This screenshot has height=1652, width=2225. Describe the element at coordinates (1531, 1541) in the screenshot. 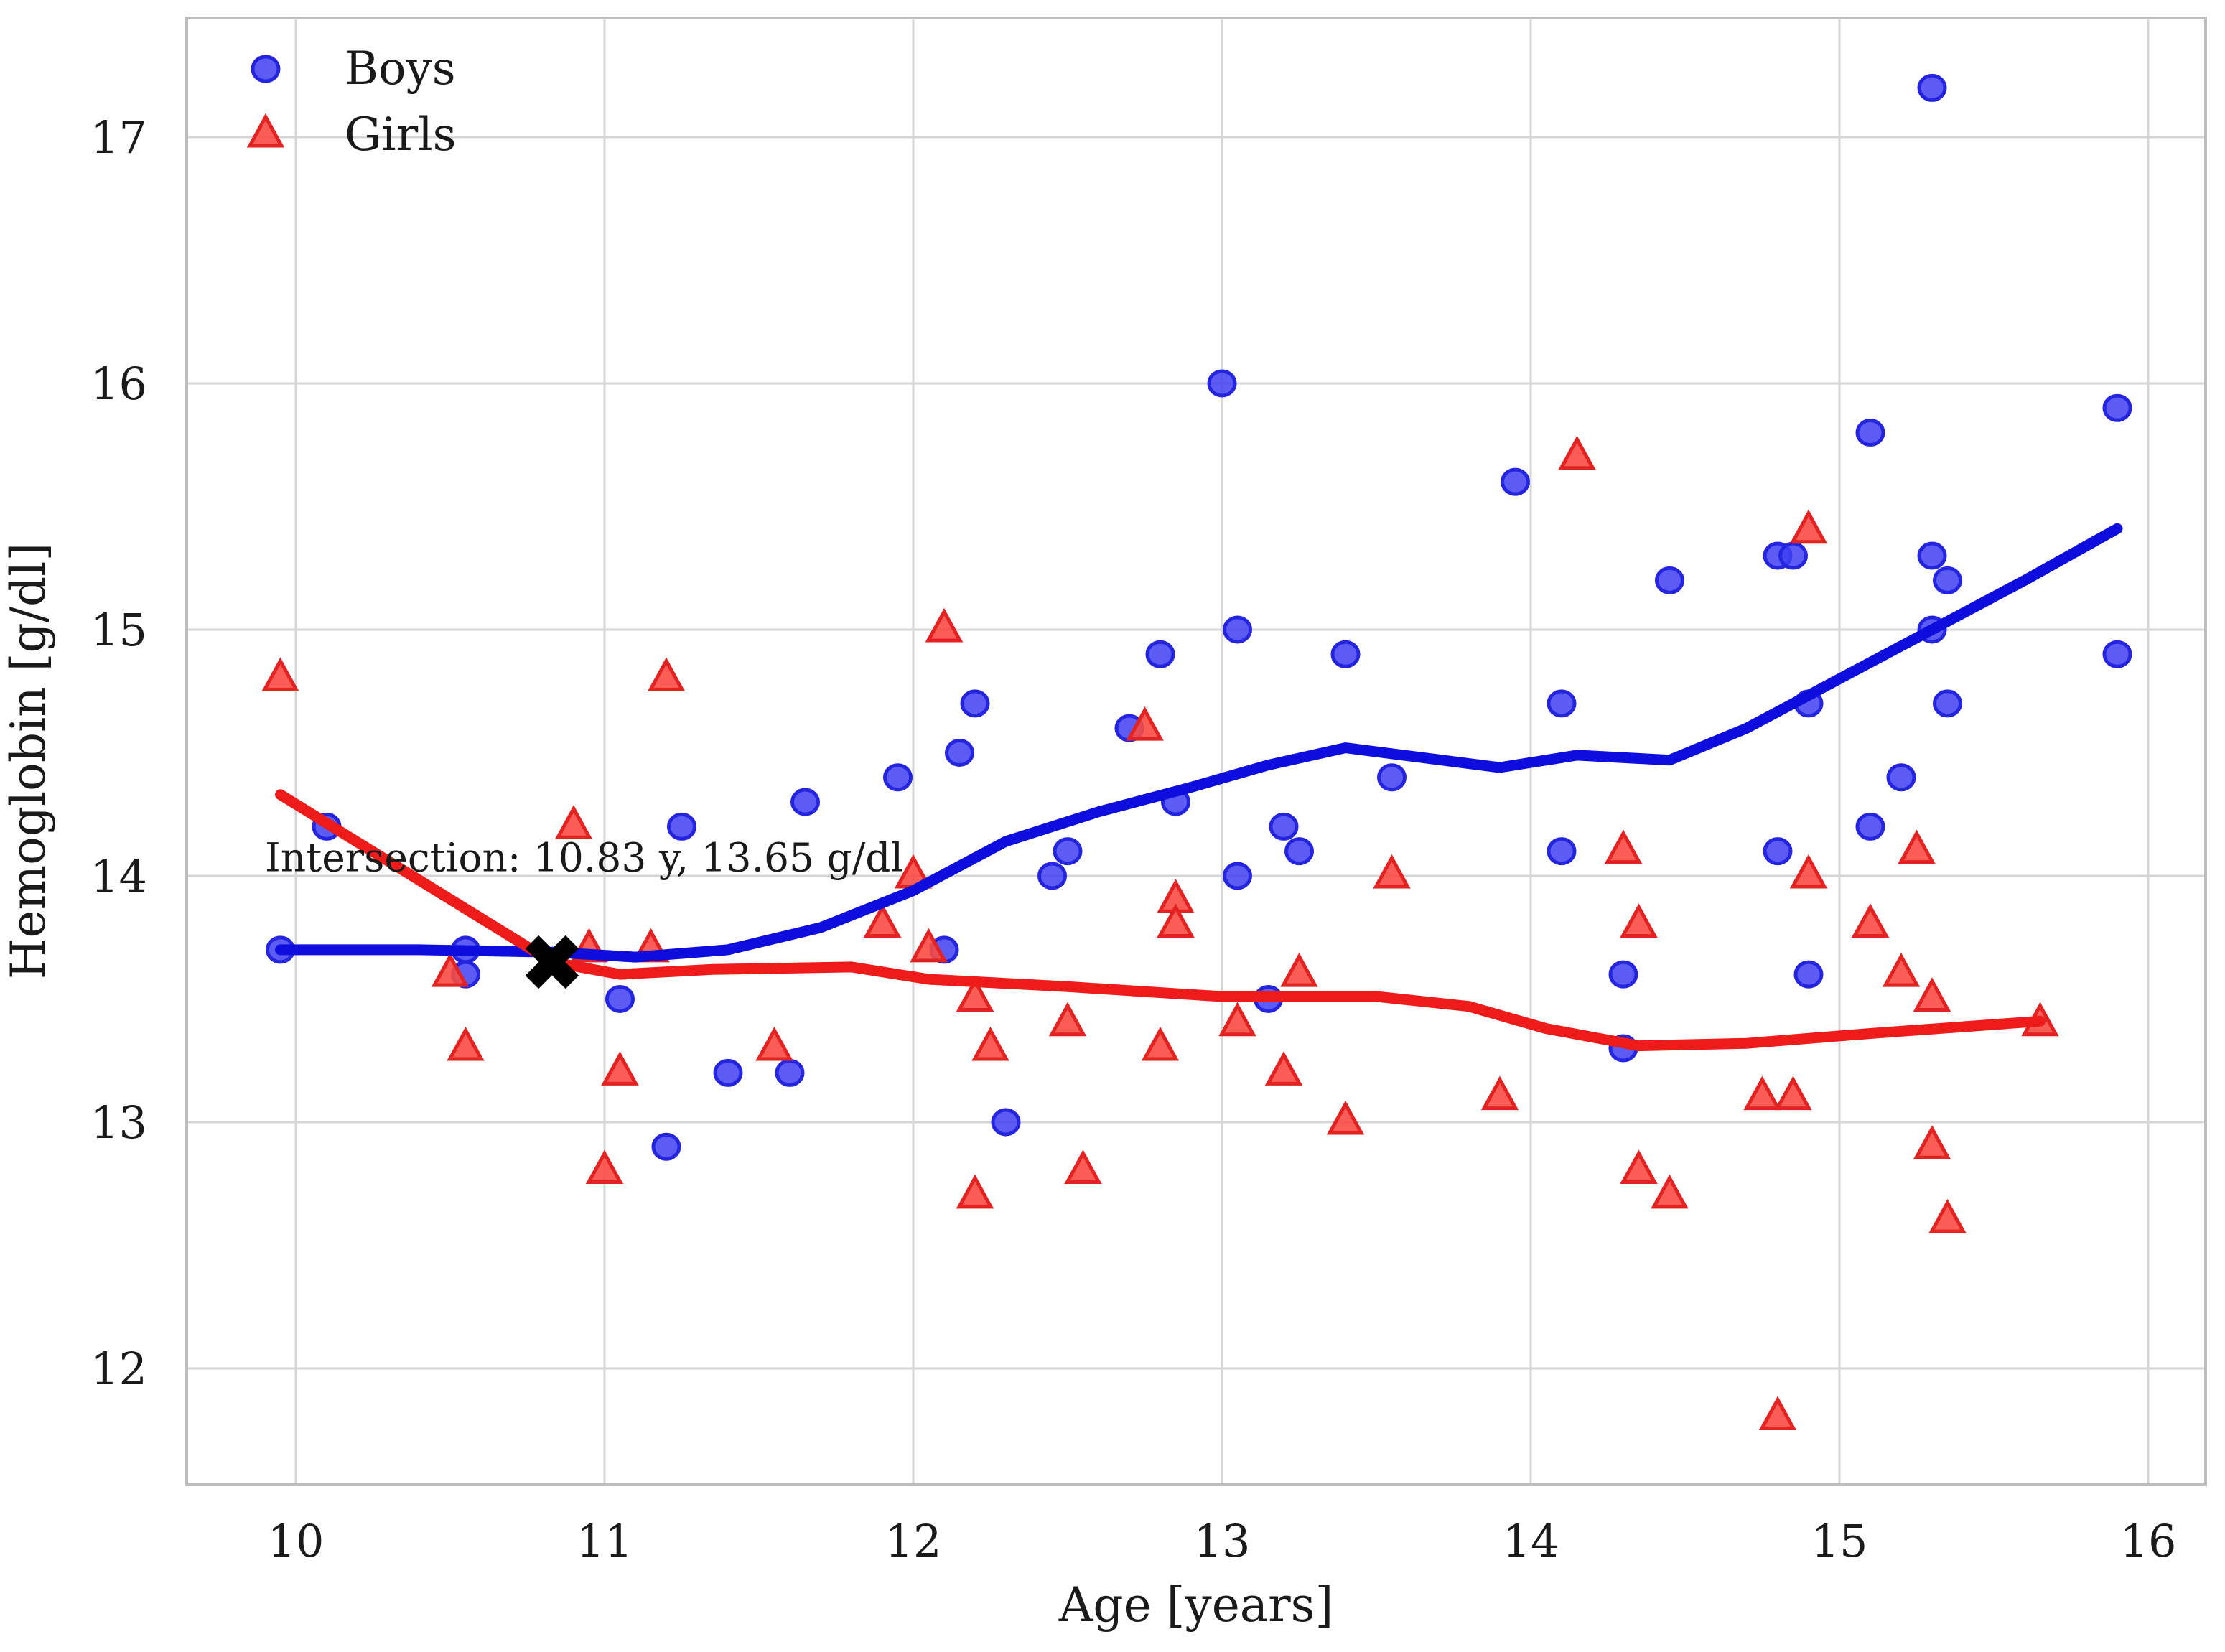

I see `x-tick-label: 14` at that location.